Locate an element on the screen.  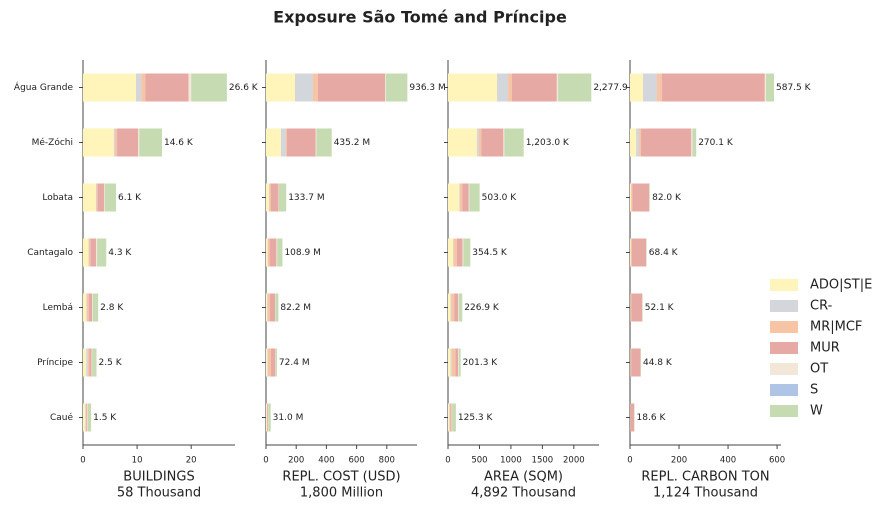
x-axis-label: REPL. CARBON TON is located at coordinates (705, 477).